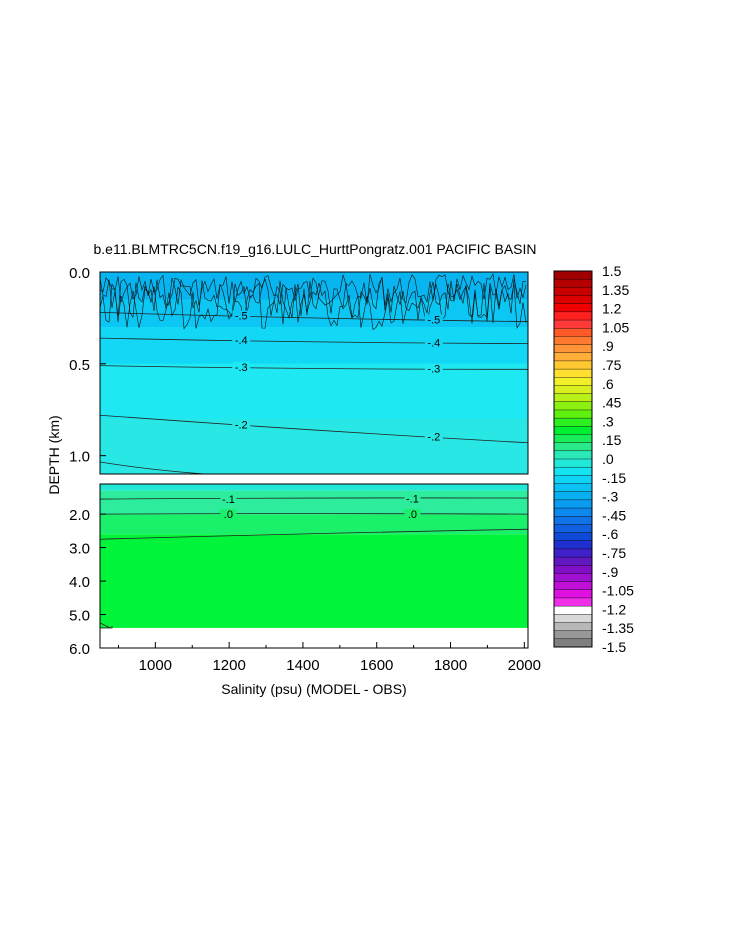 Image resolution: width=733 pixels, height=945 pixels. I want to click on x-tick-label-3: 1600, so click(376, 665).